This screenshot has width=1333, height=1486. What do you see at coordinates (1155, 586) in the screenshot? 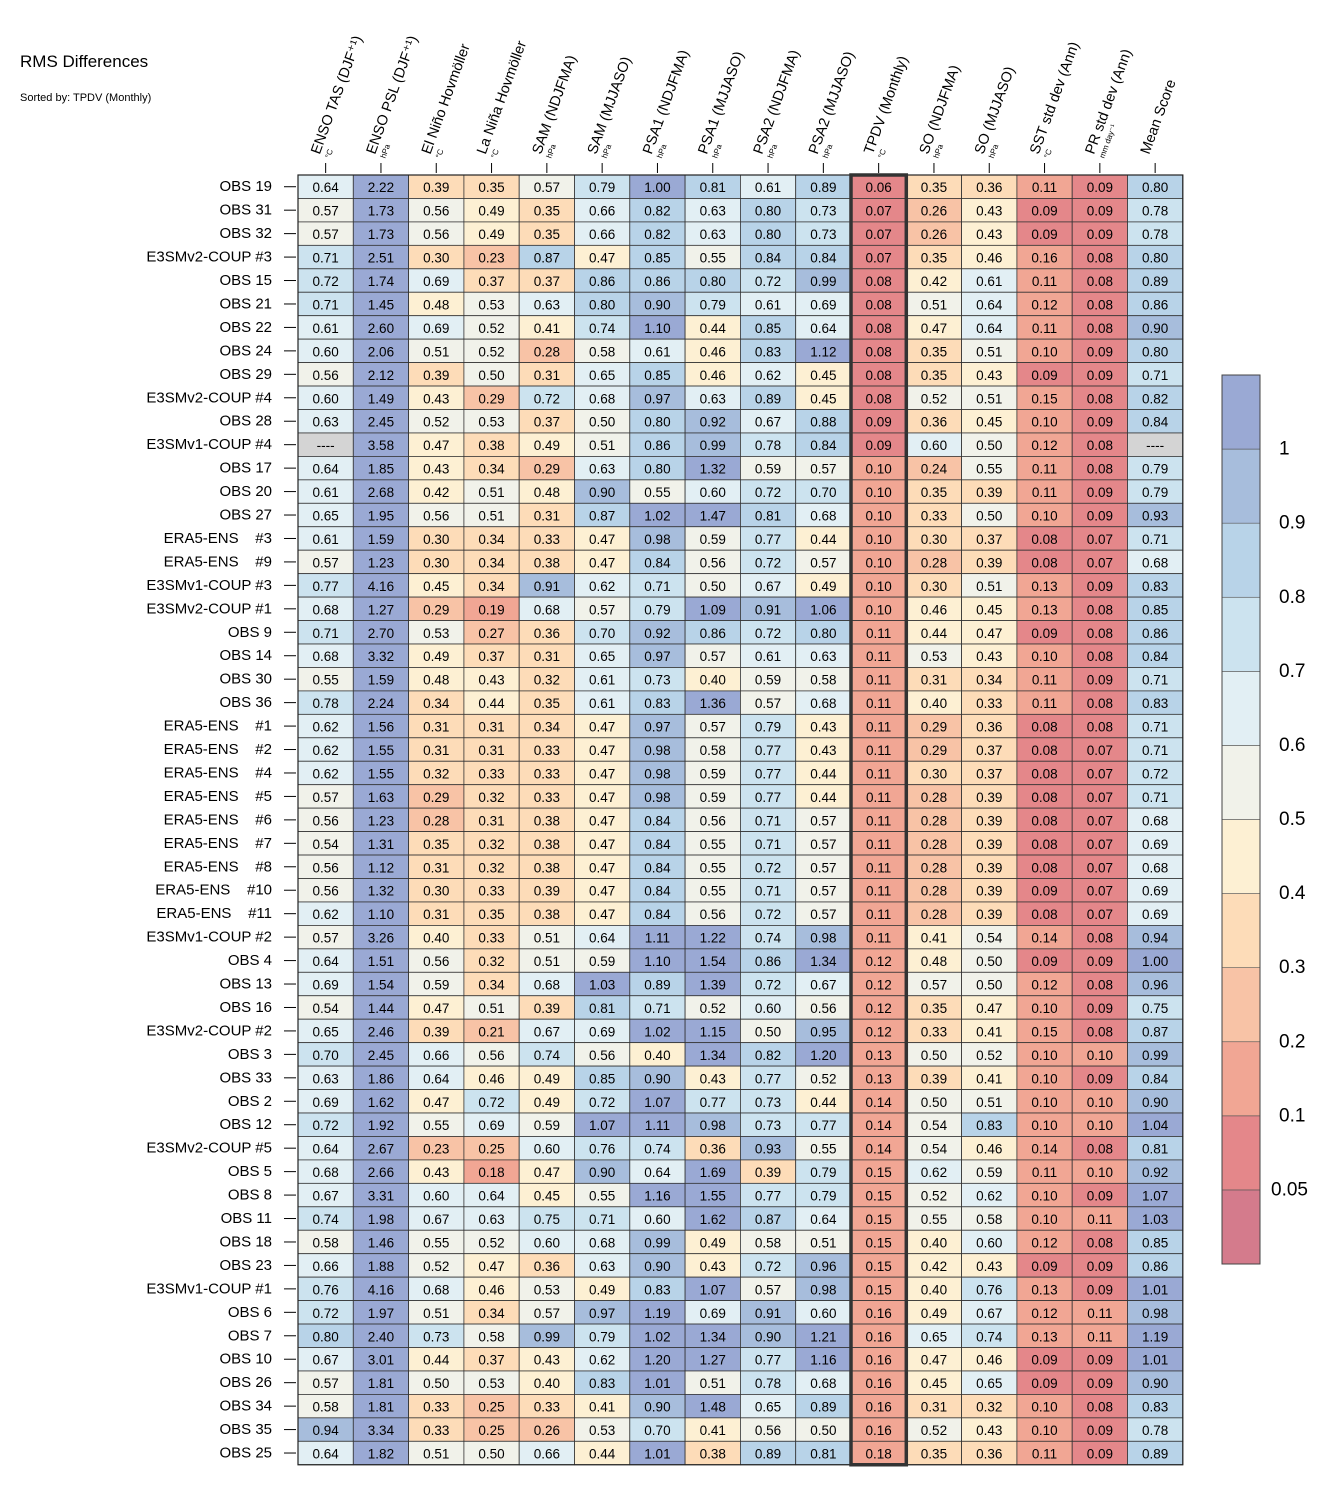
I see `cell-value: 0.83` at bounding box center [1155, 586].